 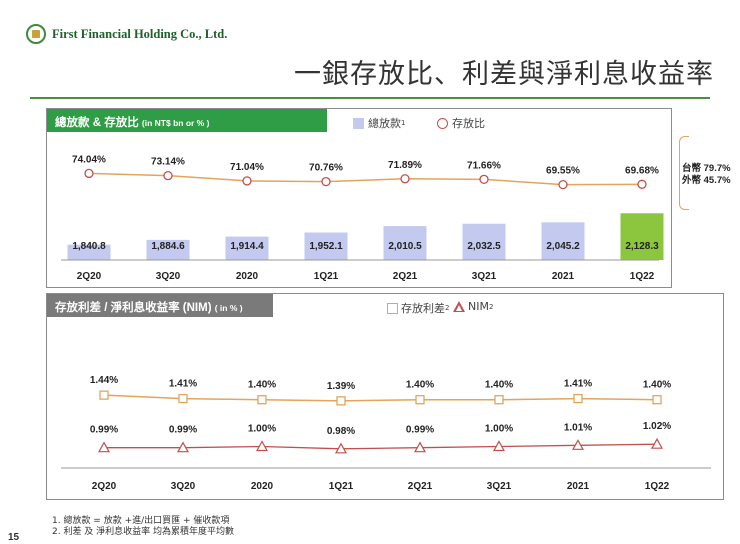 What do you see at coordinates (447, 308) in the screenshot?
I see `legend-spread-sup: 2` at bounding box center [447, 308].